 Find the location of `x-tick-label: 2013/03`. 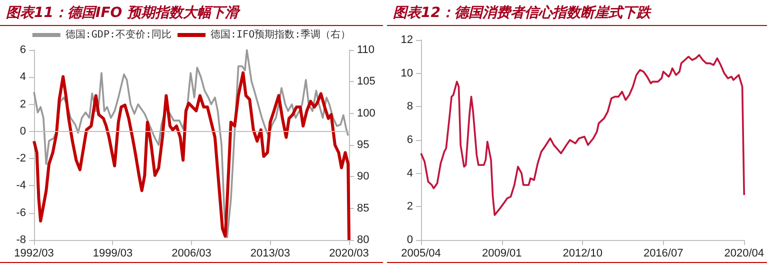

x-tick-label: 2013/03 is located at coordinates (270, 254).